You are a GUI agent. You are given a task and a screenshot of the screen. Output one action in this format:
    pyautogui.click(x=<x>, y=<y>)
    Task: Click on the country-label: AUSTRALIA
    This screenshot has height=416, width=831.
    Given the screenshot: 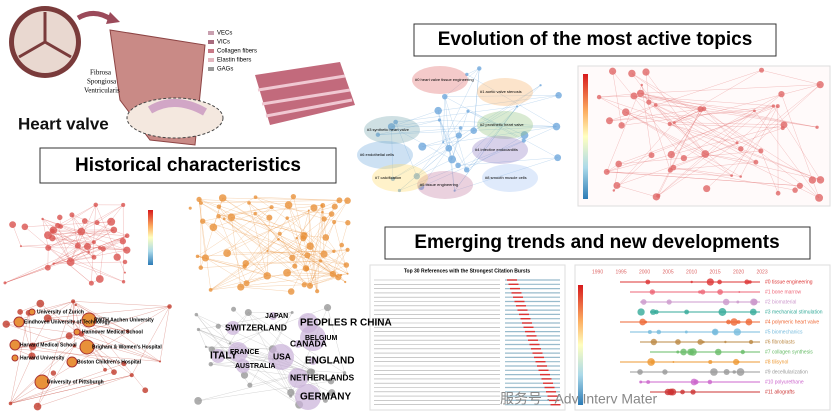 What is the action you would take?
    pyautogui.click(x=255, y=366)
    